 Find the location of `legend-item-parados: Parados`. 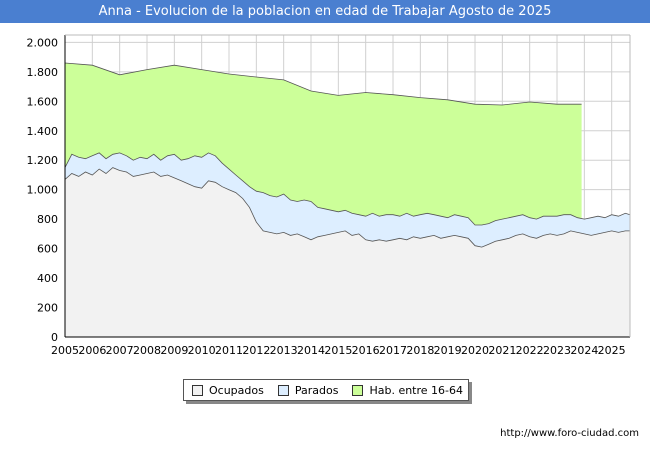

legend-item-parados: Parados is located at coordinates (308, 390).